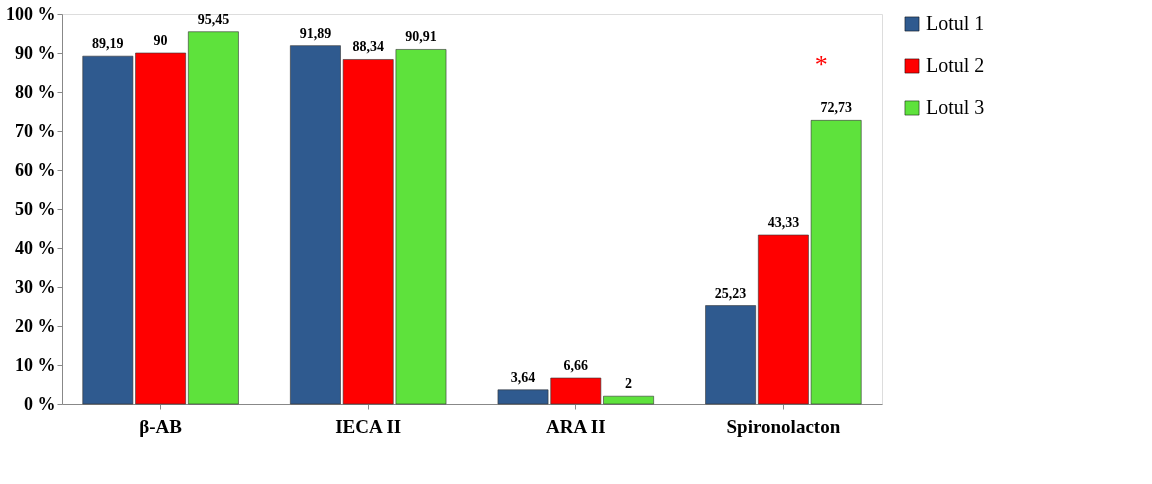 The height and width of the screenshot is (484, 1152). What do you see at coordinates (315, 33) in the screenshot?
I see `data-label: 91,89` at bounding box center [315, 33].